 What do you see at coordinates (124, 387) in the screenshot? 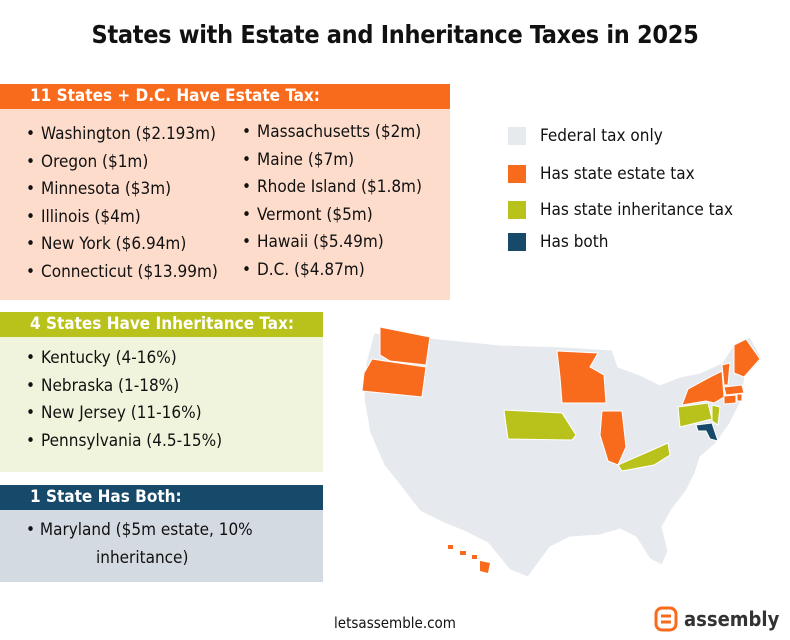
I see `list-item: Nebraska (1-18%)` at bounding box center [124, 387].